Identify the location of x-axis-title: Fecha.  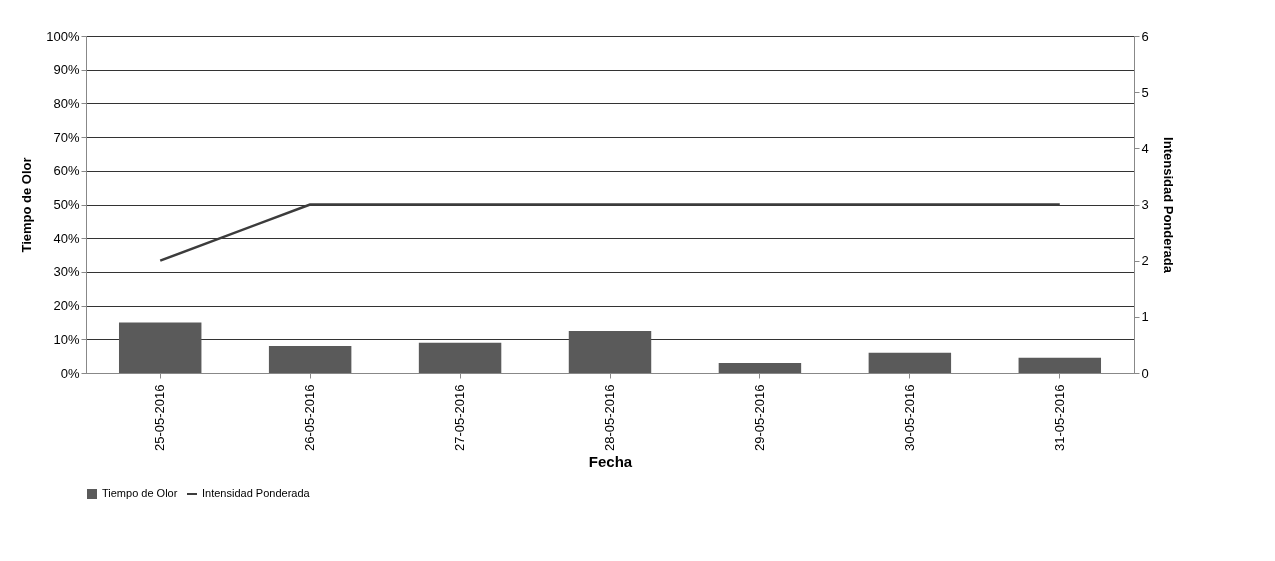
(610, 461).